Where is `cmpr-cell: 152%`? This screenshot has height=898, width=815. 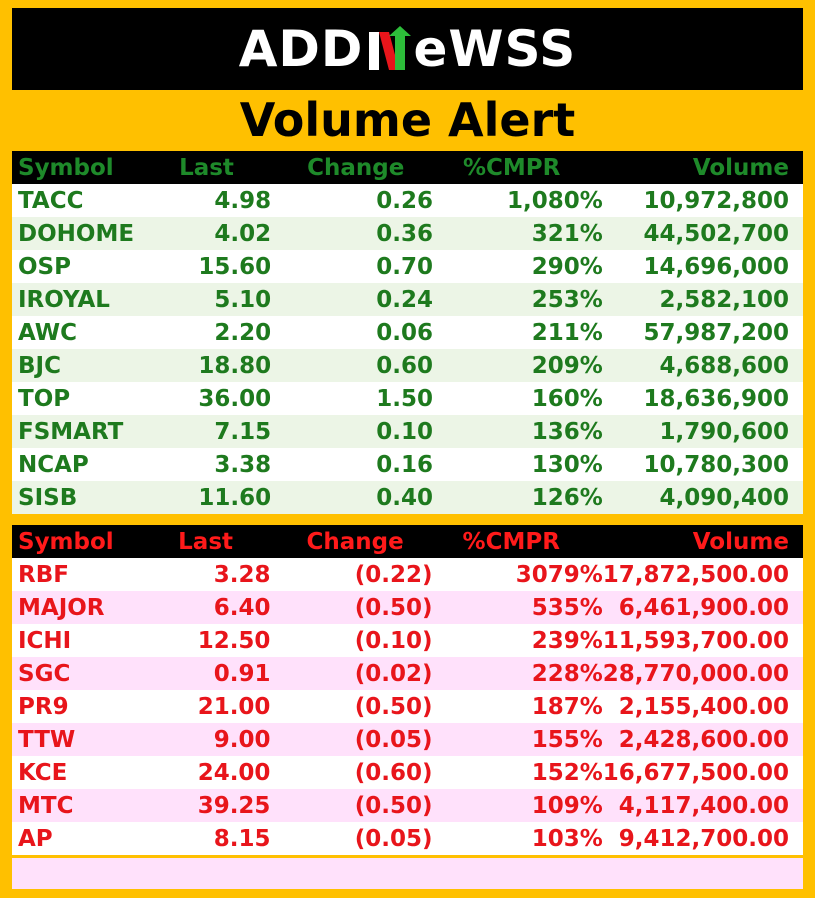
cmpr-cell: 152% is located at coordinates (517, 772).